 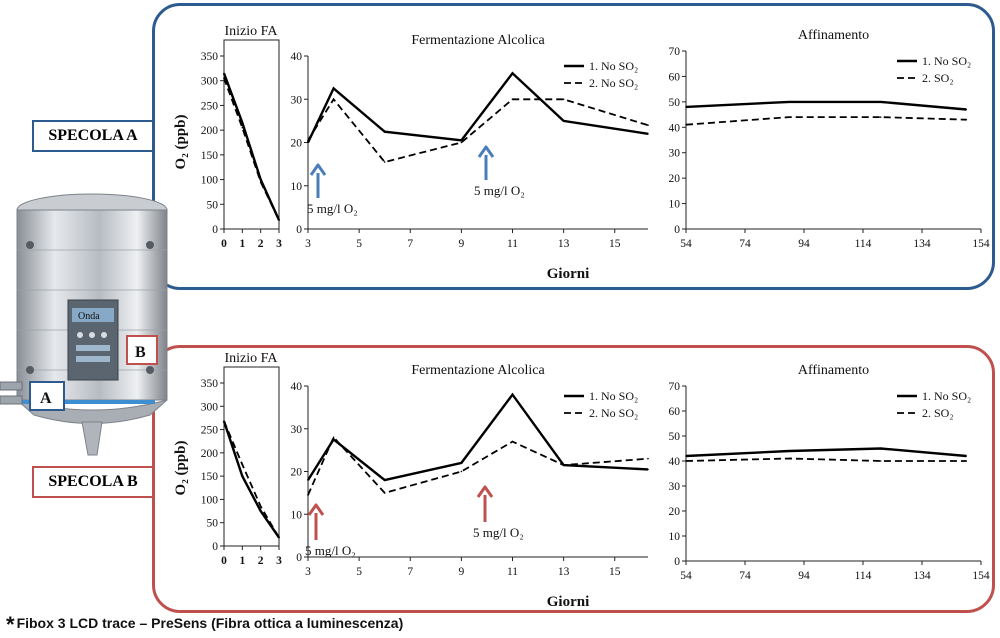 I want to click on pb-c3-xtick-5: 154, so click(x=981, y=576).